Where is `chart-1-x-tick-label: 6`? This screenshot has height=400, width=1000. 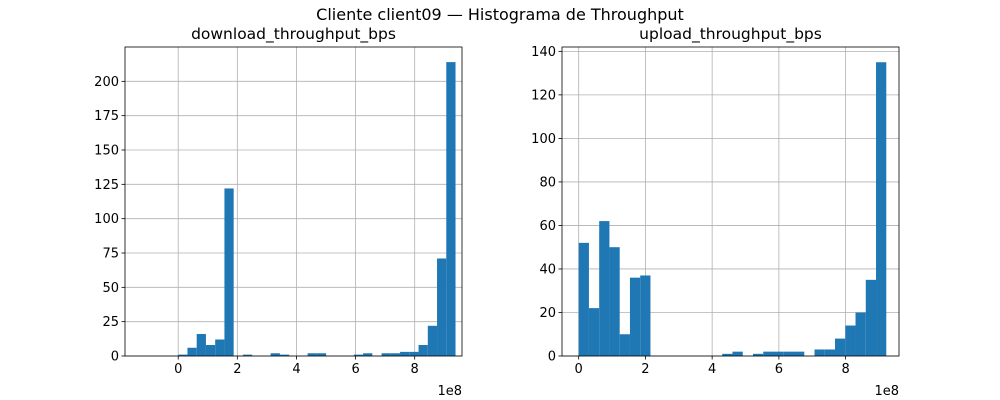 chart-1-x-tick-label: 6 is located at coordinates (355, 369).